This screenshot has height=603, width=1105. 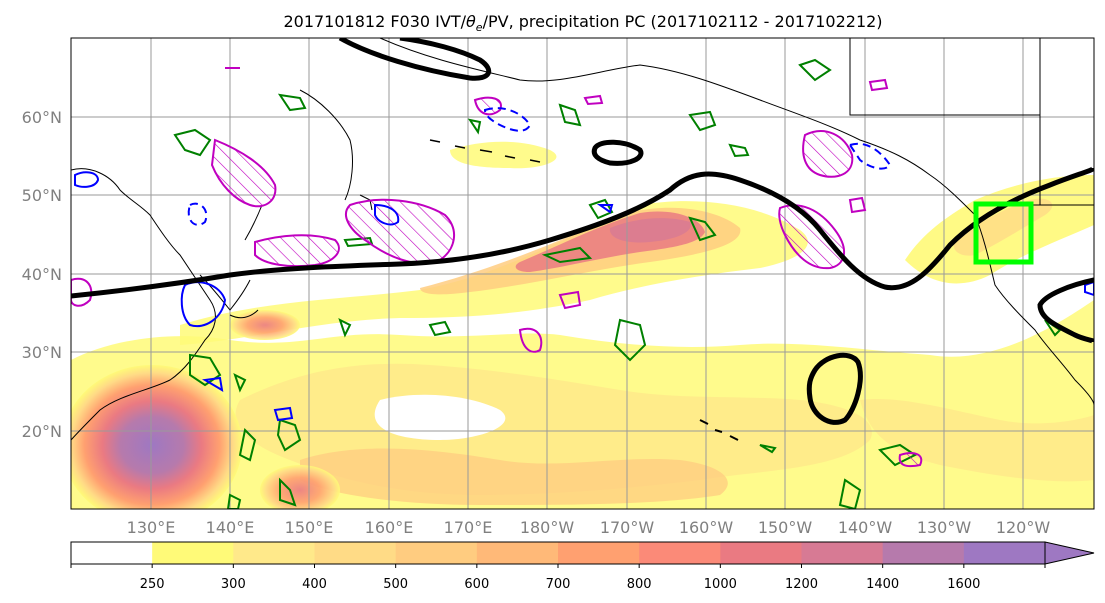 I want to click on lon-label-140e: 140°E, so click(x=230, y=527).